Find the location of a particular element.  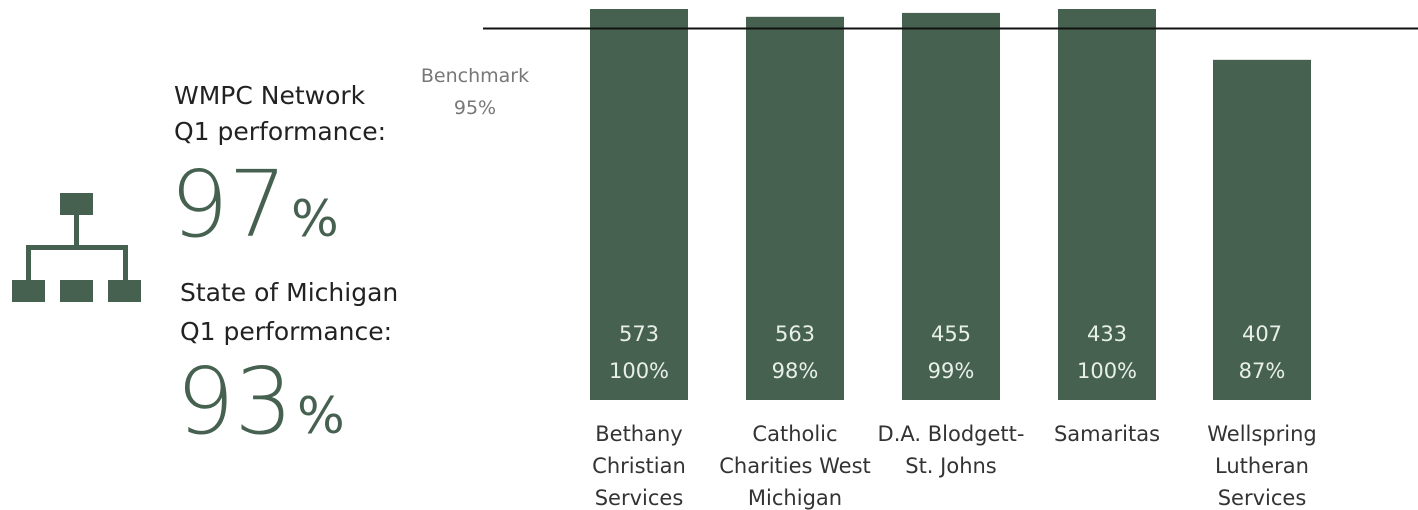

state-unit: % is located at coordinates (321, 416).